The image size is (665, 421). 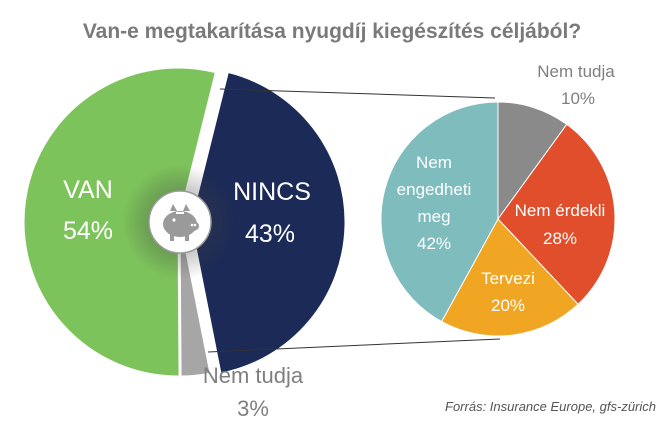 I want to click on sub-slice-label-tervezi: Tervezi, so click(x=508, y=278).